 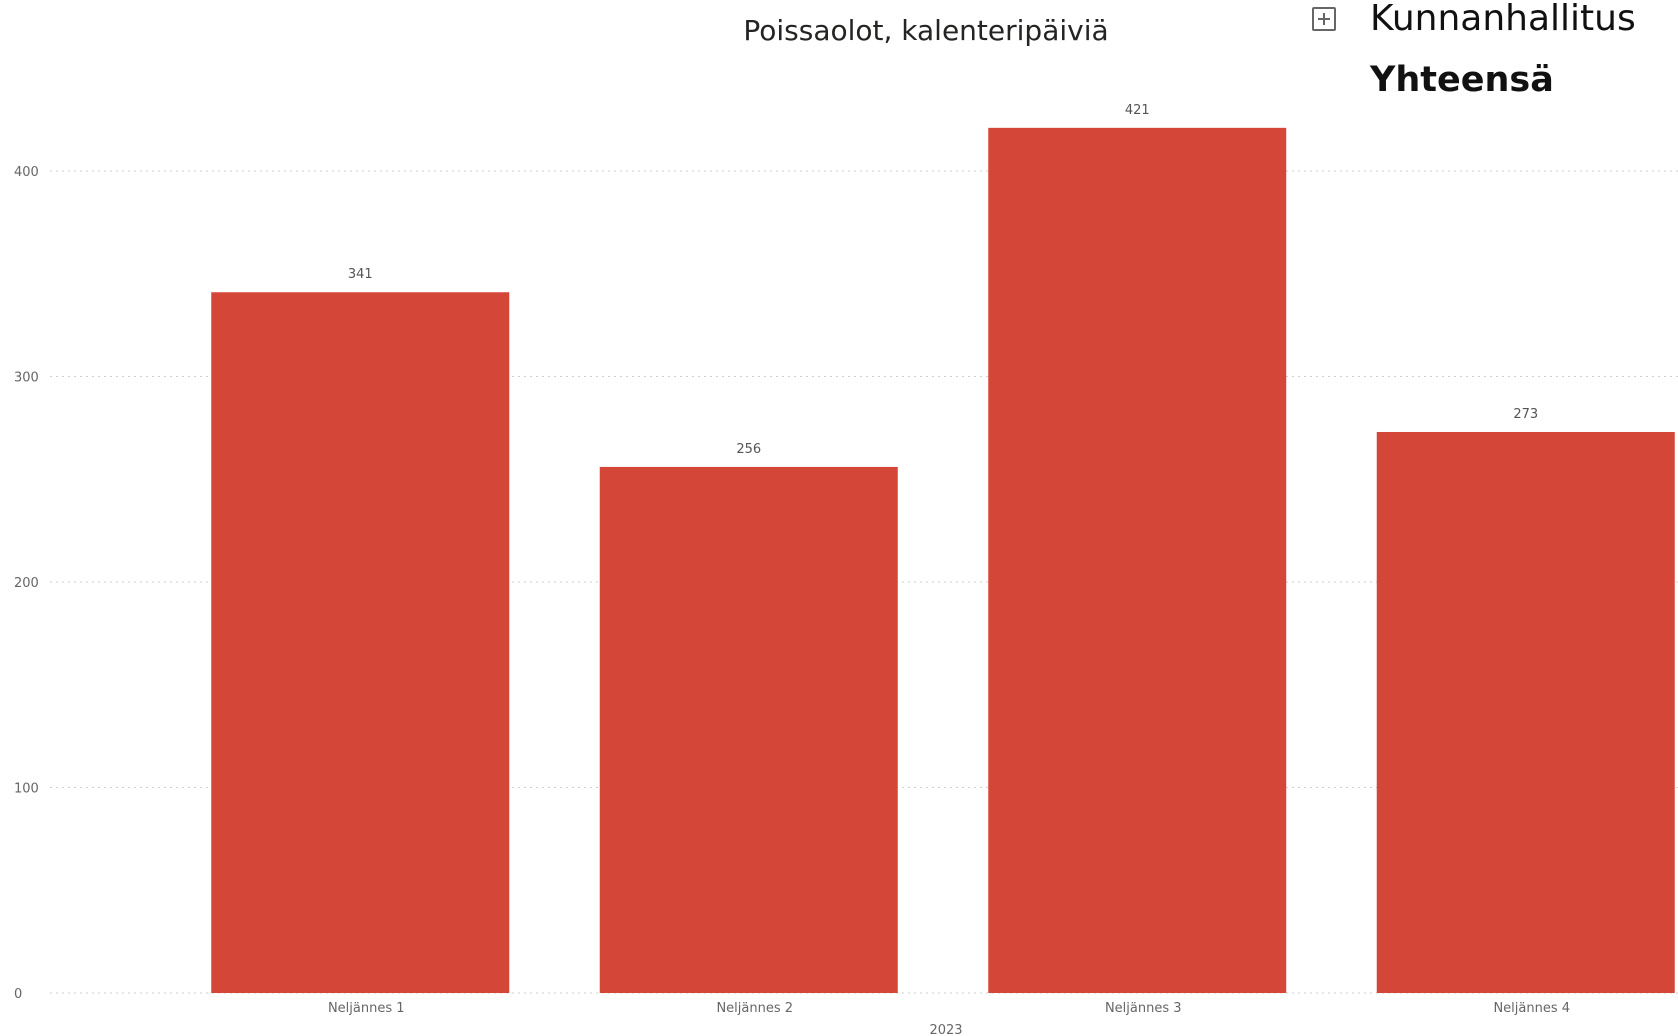 I want to click on legend-item-total: Yhteensä, so click(x=1462, y=80).